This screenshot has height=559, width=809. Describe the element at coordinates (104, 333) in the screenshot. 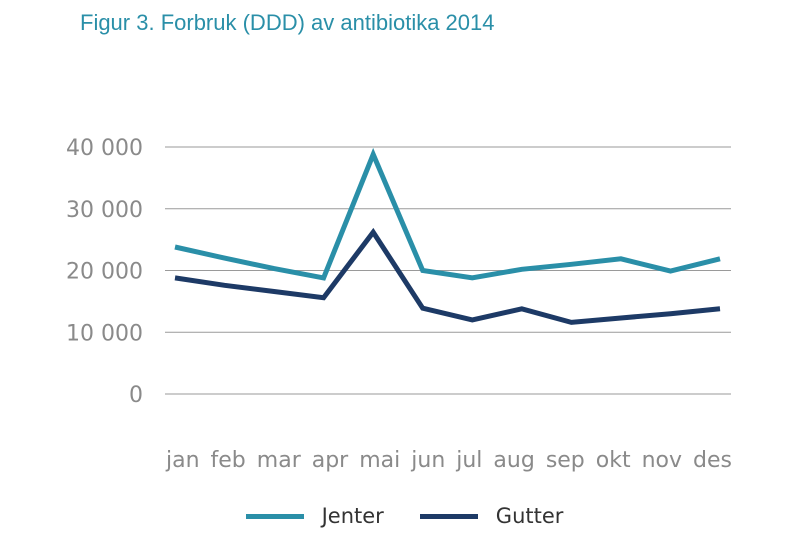

I see `y-tick-label: 10 000` at that location.